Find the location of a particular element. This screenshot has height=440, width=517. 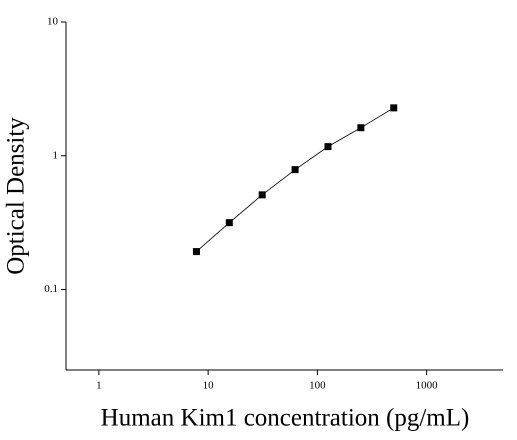

y-tick-label: 1 is located at coordinates (56, 155).